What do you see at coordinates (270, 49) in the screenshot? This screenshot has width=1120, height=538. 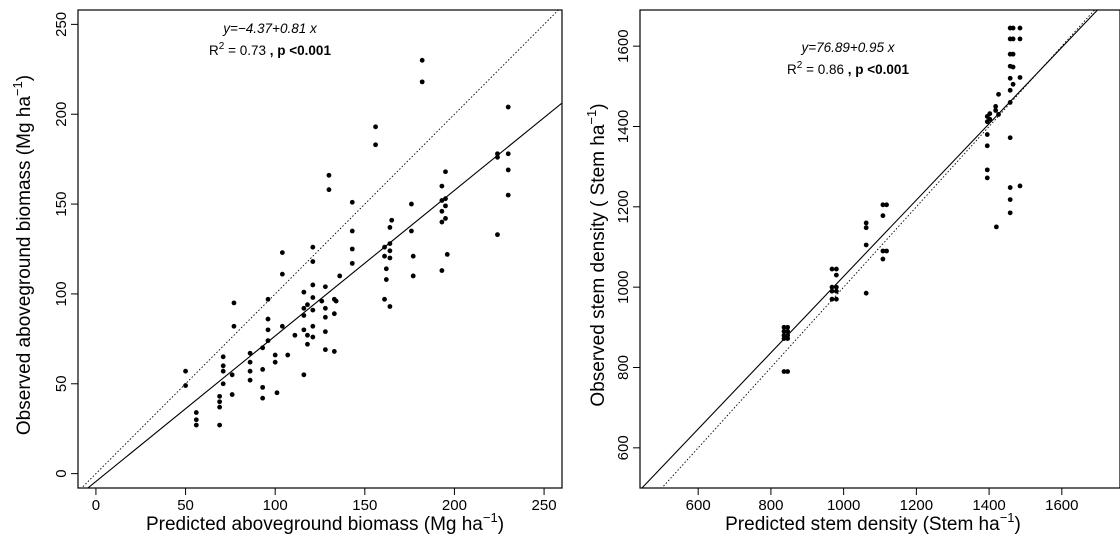 I see `r-squared-label: R2 = 0.73 , p <0.001` at bounding box center [270, 49].